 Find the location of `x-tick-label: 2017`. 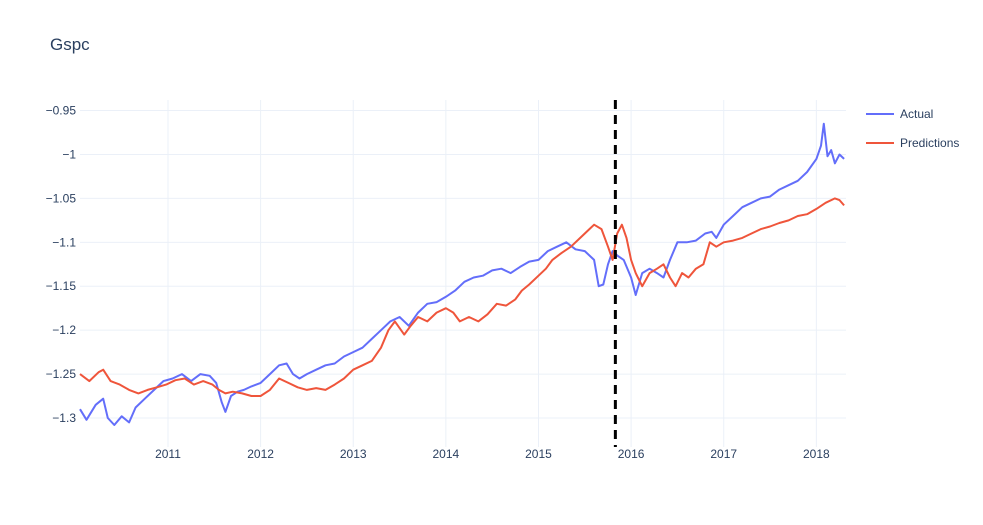

x-tick-label: 2017 is located at coordinates (723, 454).